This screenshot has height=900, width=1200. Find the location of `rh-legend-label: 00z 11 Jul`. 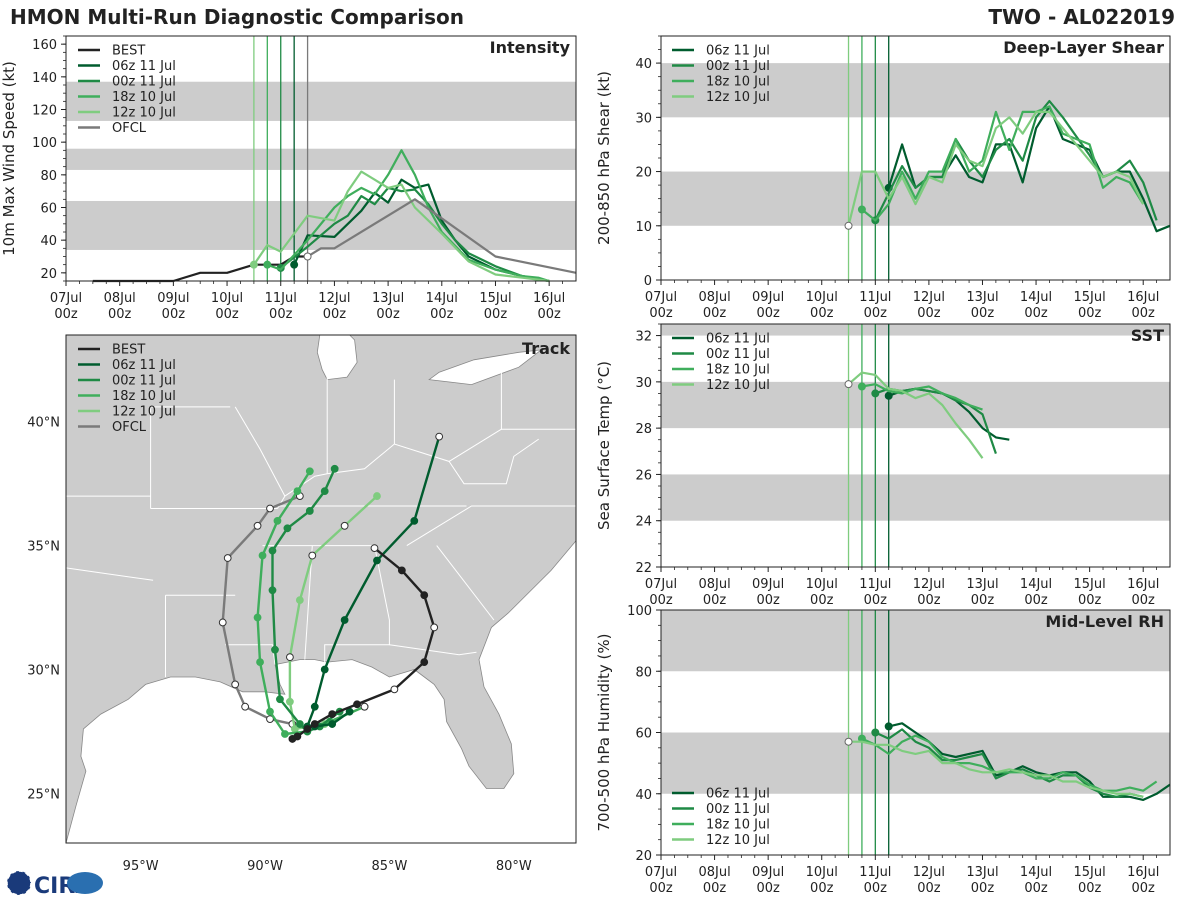

rh-legend-label: 00z 11 Jul is located at coordinates (738, 809).